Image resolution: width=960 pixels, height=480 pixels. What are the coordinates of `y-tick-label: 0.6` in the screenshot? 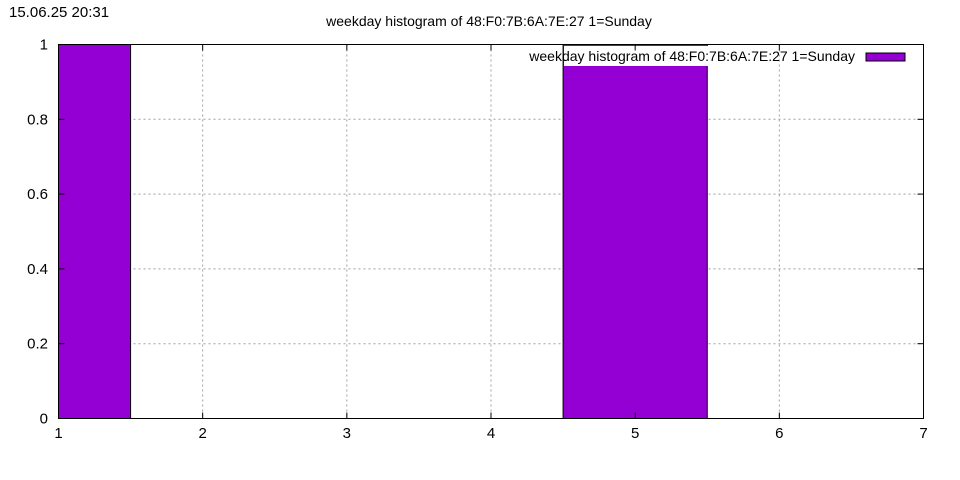 It's located at (37, 194).